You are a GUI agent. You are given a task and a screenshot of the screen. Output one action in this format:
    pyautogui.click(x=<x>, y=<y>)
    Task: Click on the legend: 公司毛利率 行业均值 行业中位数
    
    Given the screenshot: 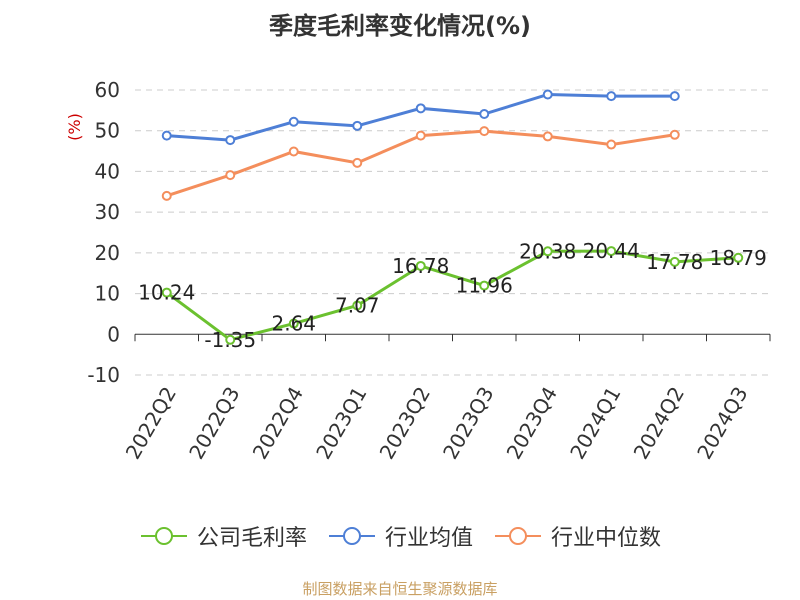 What is the action you would take?
    pyautogui.click(x=400, y=536)
    